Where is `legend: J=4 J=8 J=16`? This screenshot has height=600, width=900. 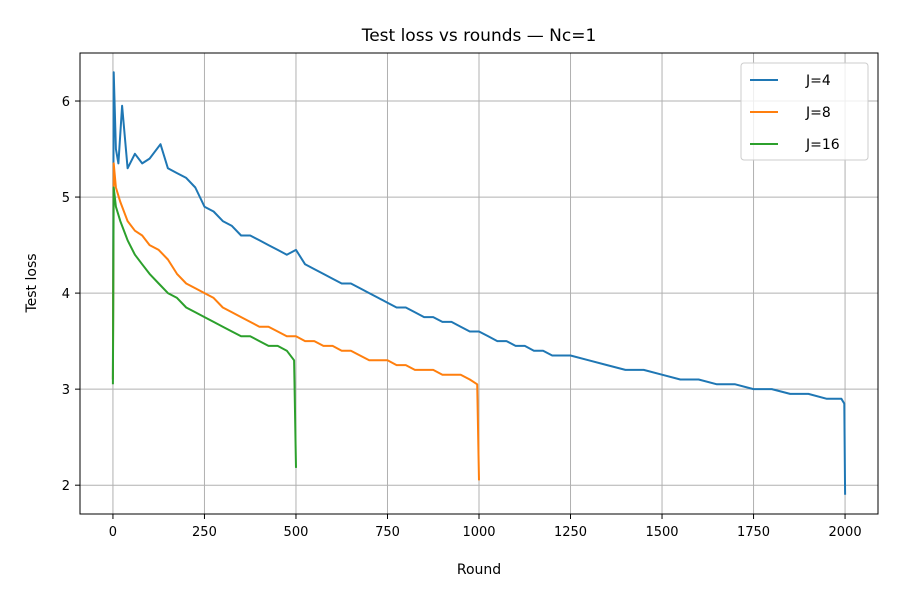
legend: J=4 J=8 J=16 is located at coordinates (804, 111).